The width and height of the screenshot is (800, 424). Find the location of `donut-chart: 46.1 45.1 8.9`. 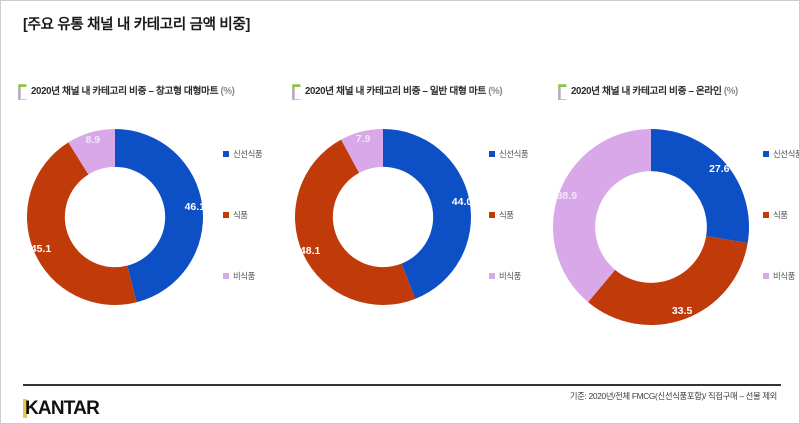

donut-chart: 46.1 45.1 8.9 is located at coordinates (116, 217).